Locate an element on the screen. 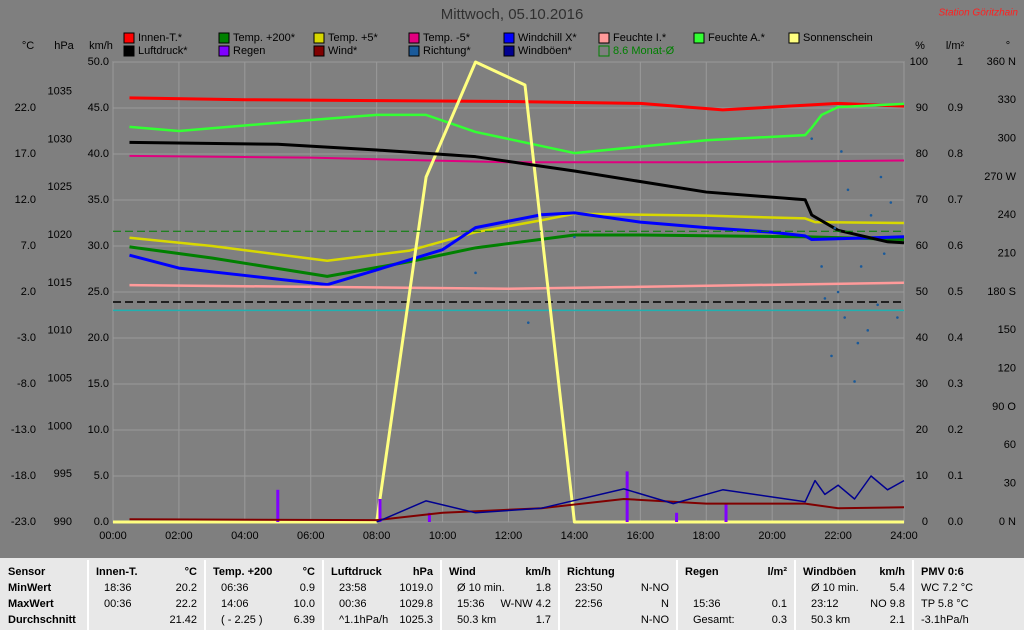 The width and height of the screenshot is (1024, 630). table-row-label: Durchschnitt is located at coordinates (42, 620).